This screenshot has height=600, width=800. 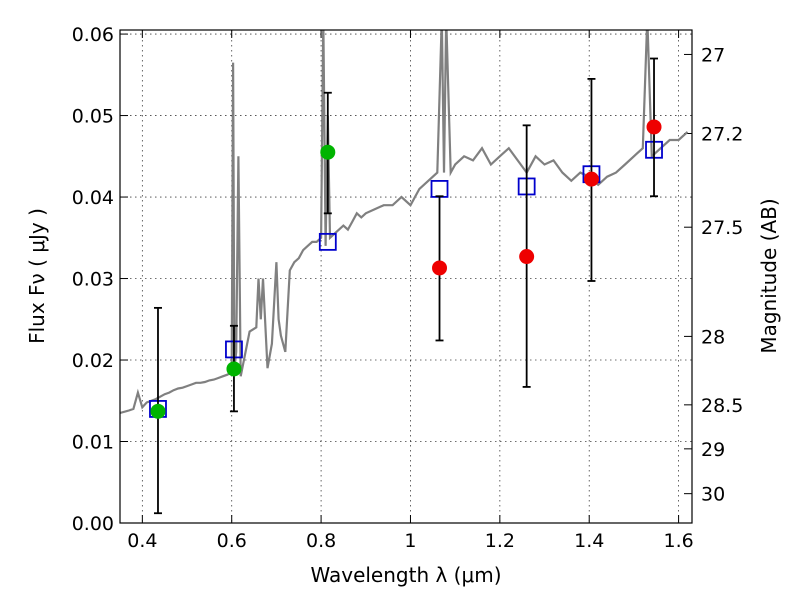 What do you see at coordinates (321, 541) in the screenshot?
I see `x-tick-label: 0.8` at bounding box center [321, 541].